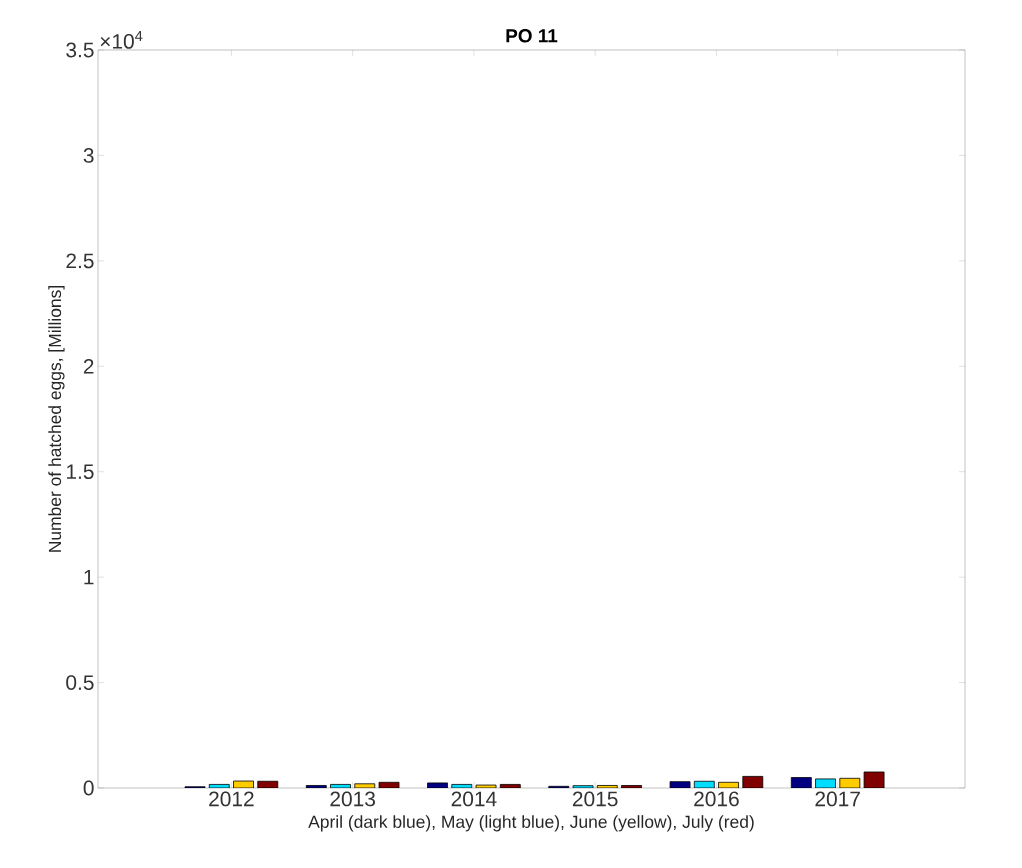  Describe the element at coordinates (80, 261) in the screenshot. I see `y-tick-label: 2.5` at that location.